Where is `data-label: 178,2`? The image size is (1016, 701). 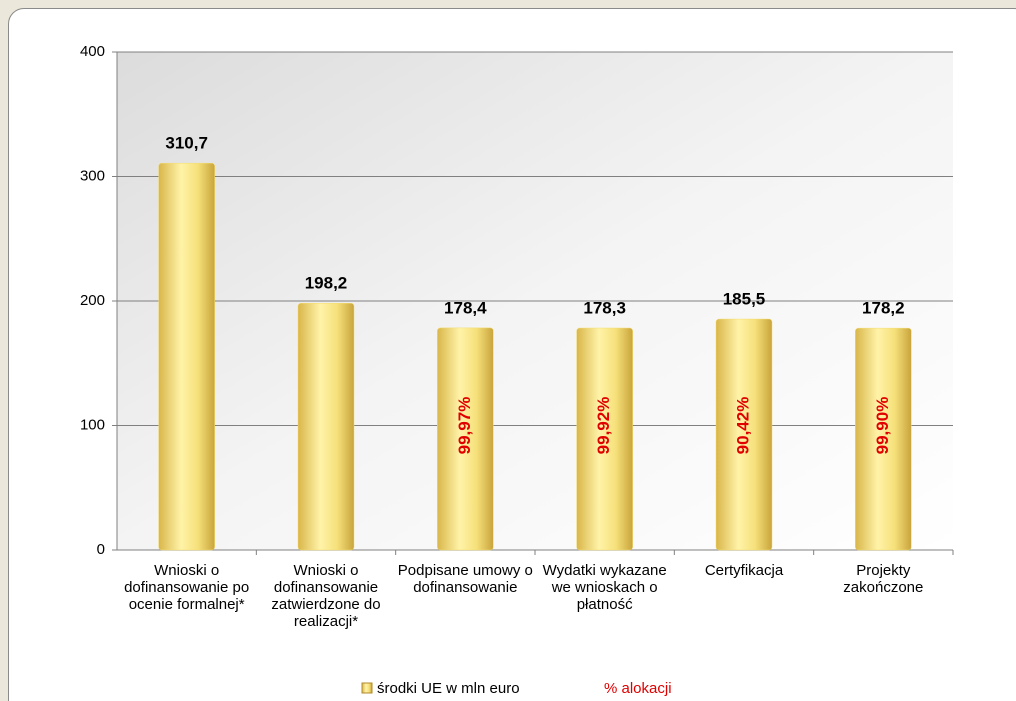 data-label: 178,2 is located at coordinates (883, 308).